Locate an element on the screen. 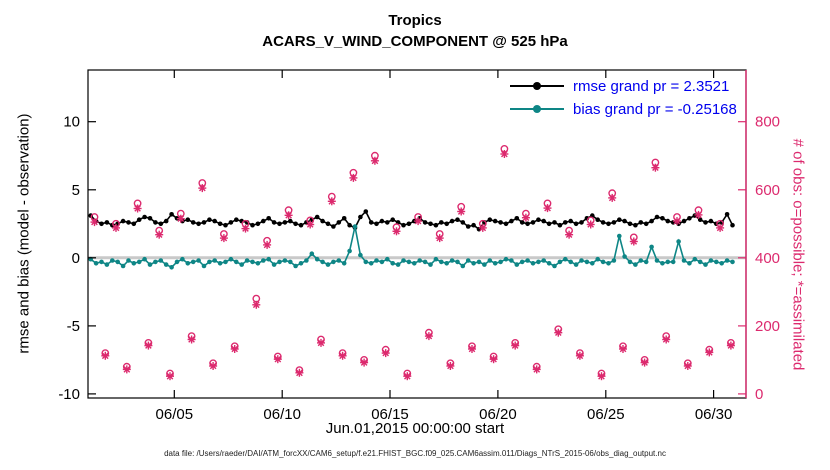 This screenshot has width=830, height=470. svg-text: 200 is located at coordinates (767, 326).